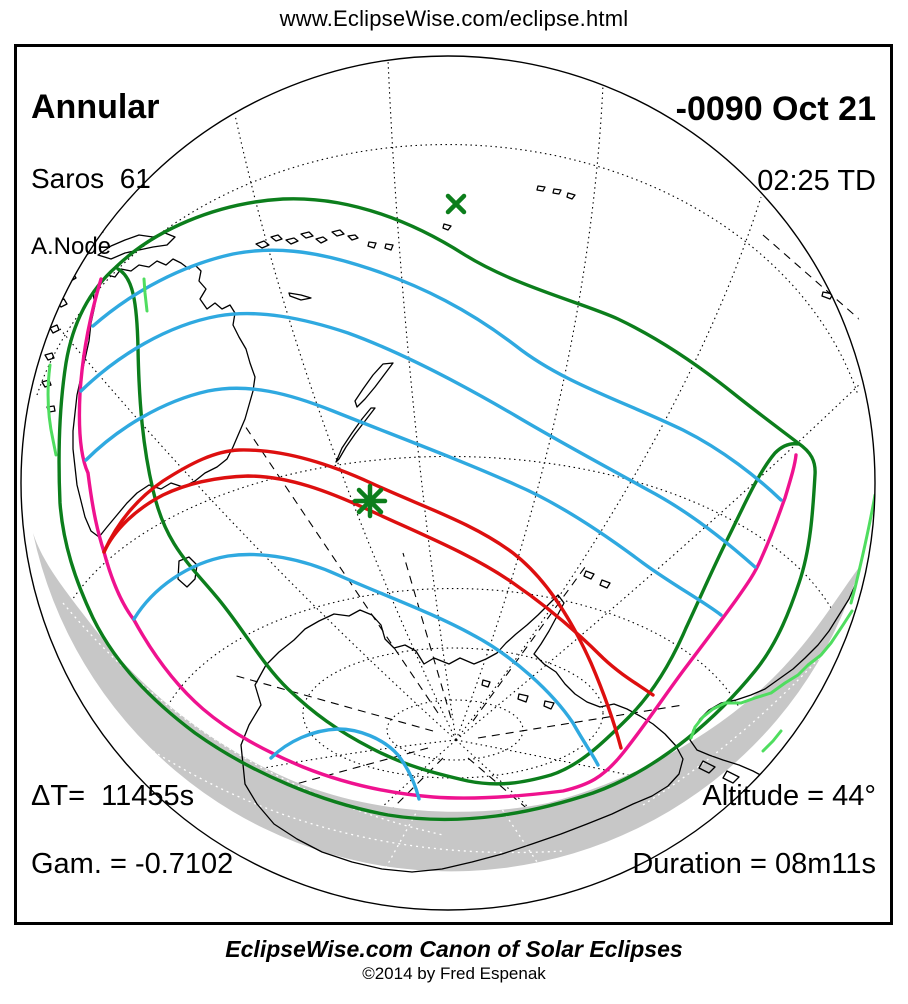  What do you see at coordinates (132, 830) in the screenshot?
I see `eclipse-stats-left: ΔT= 11455s Gam. = -0.7102` at bounding box center [132, 830].